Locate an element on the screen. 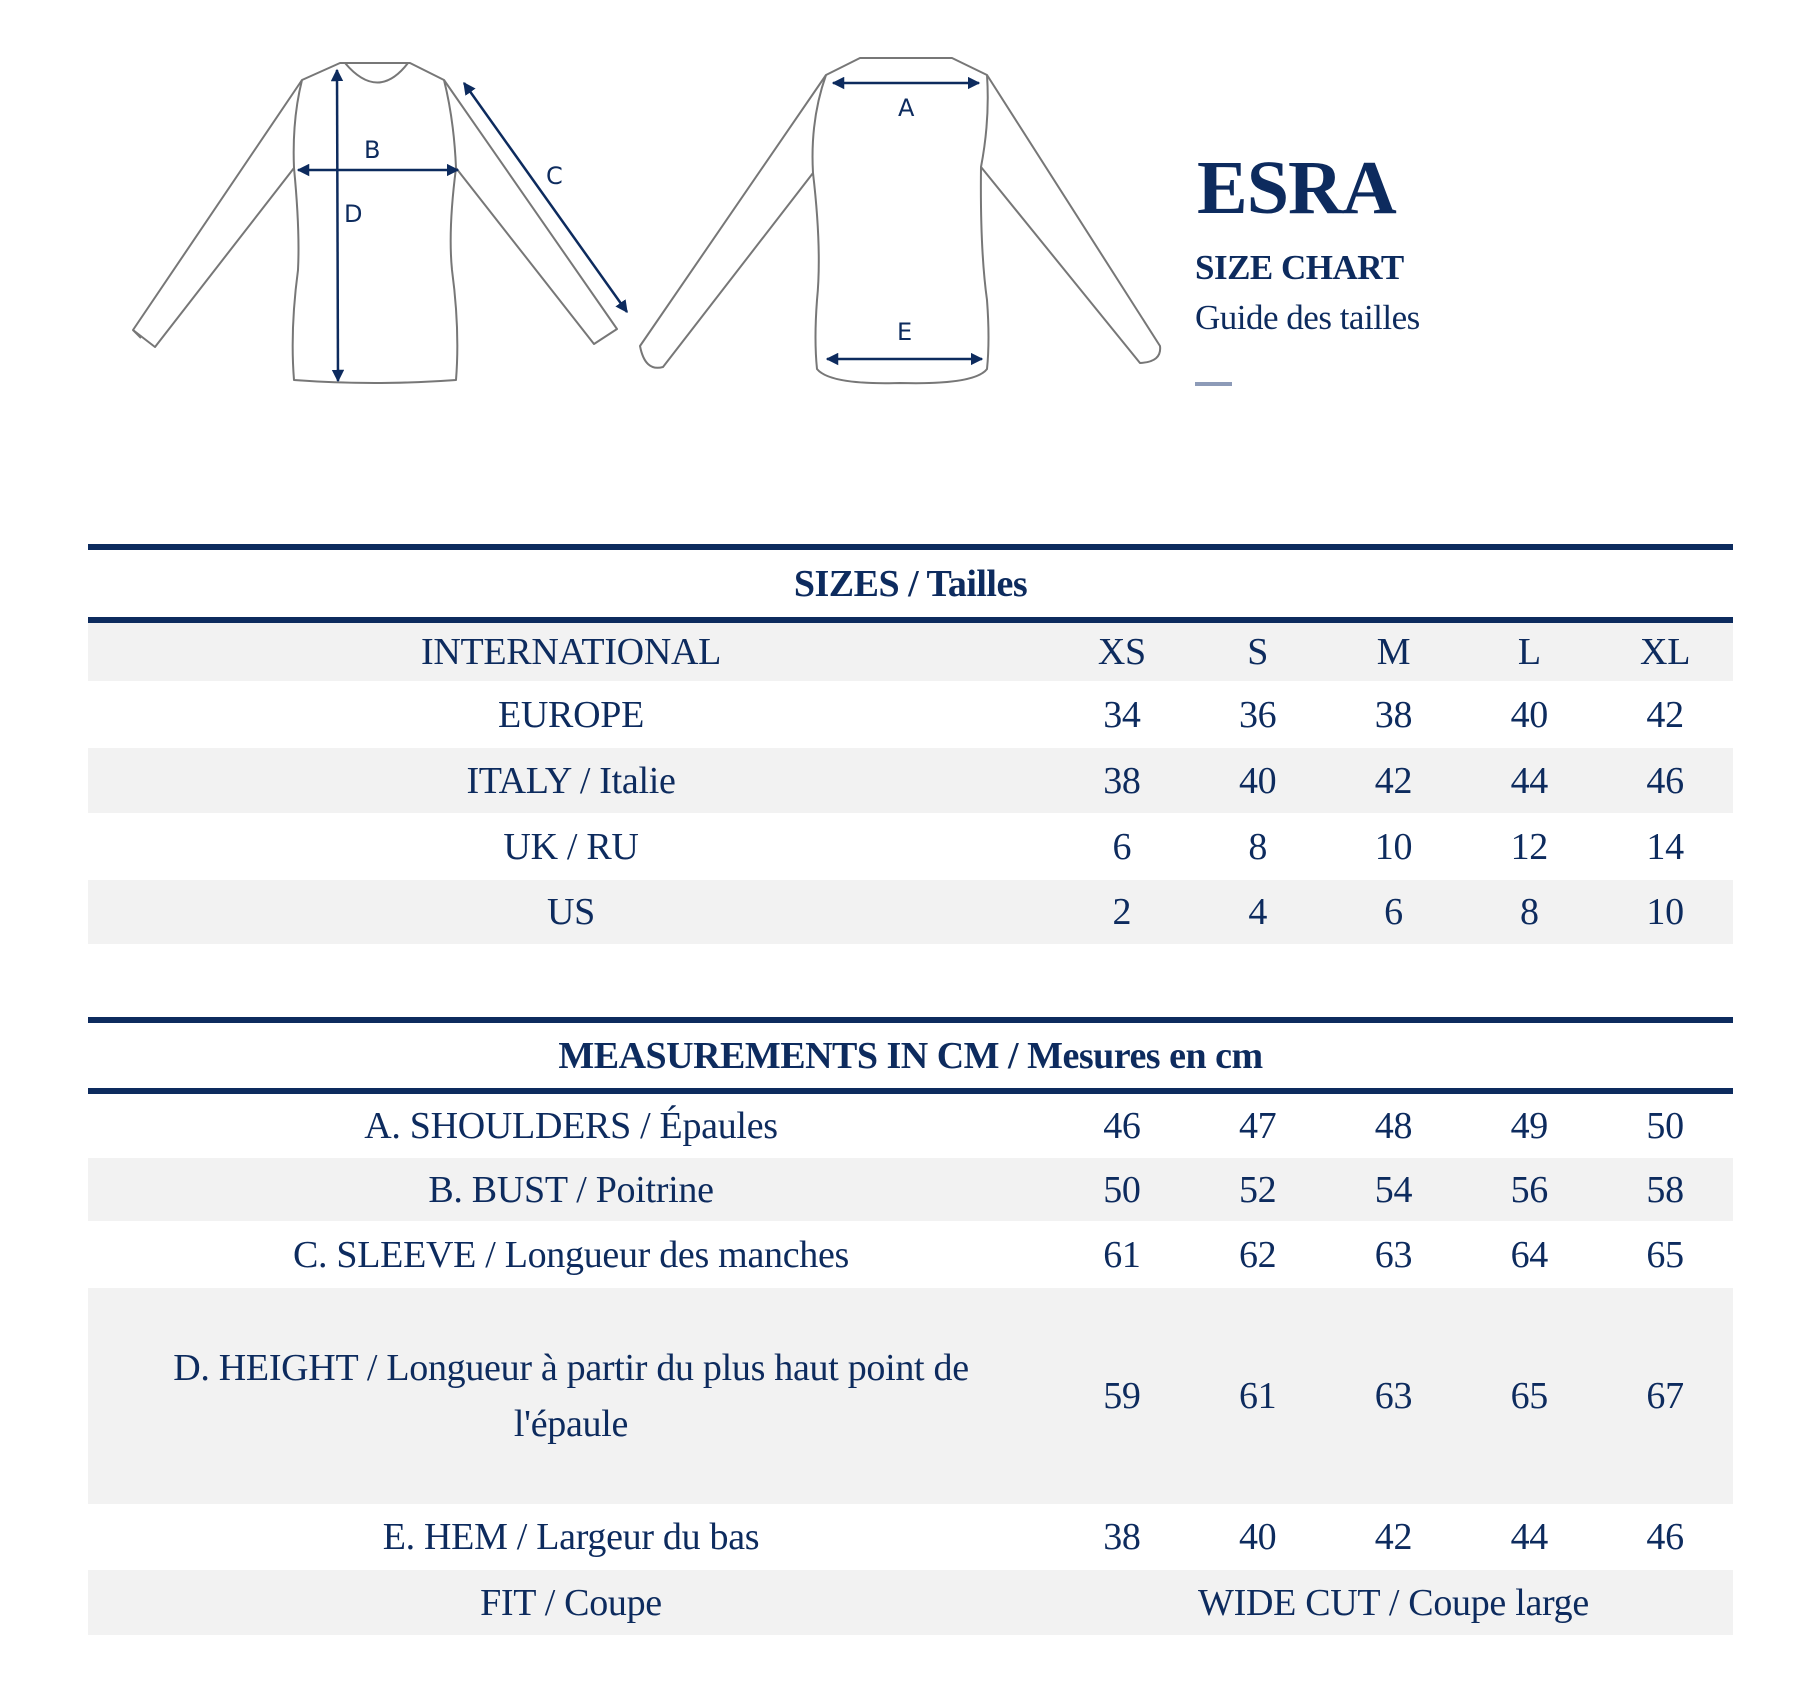 The width and height of the screenshot is (1800, 1687). height-arrow-d is located at coordinates (337, 225).